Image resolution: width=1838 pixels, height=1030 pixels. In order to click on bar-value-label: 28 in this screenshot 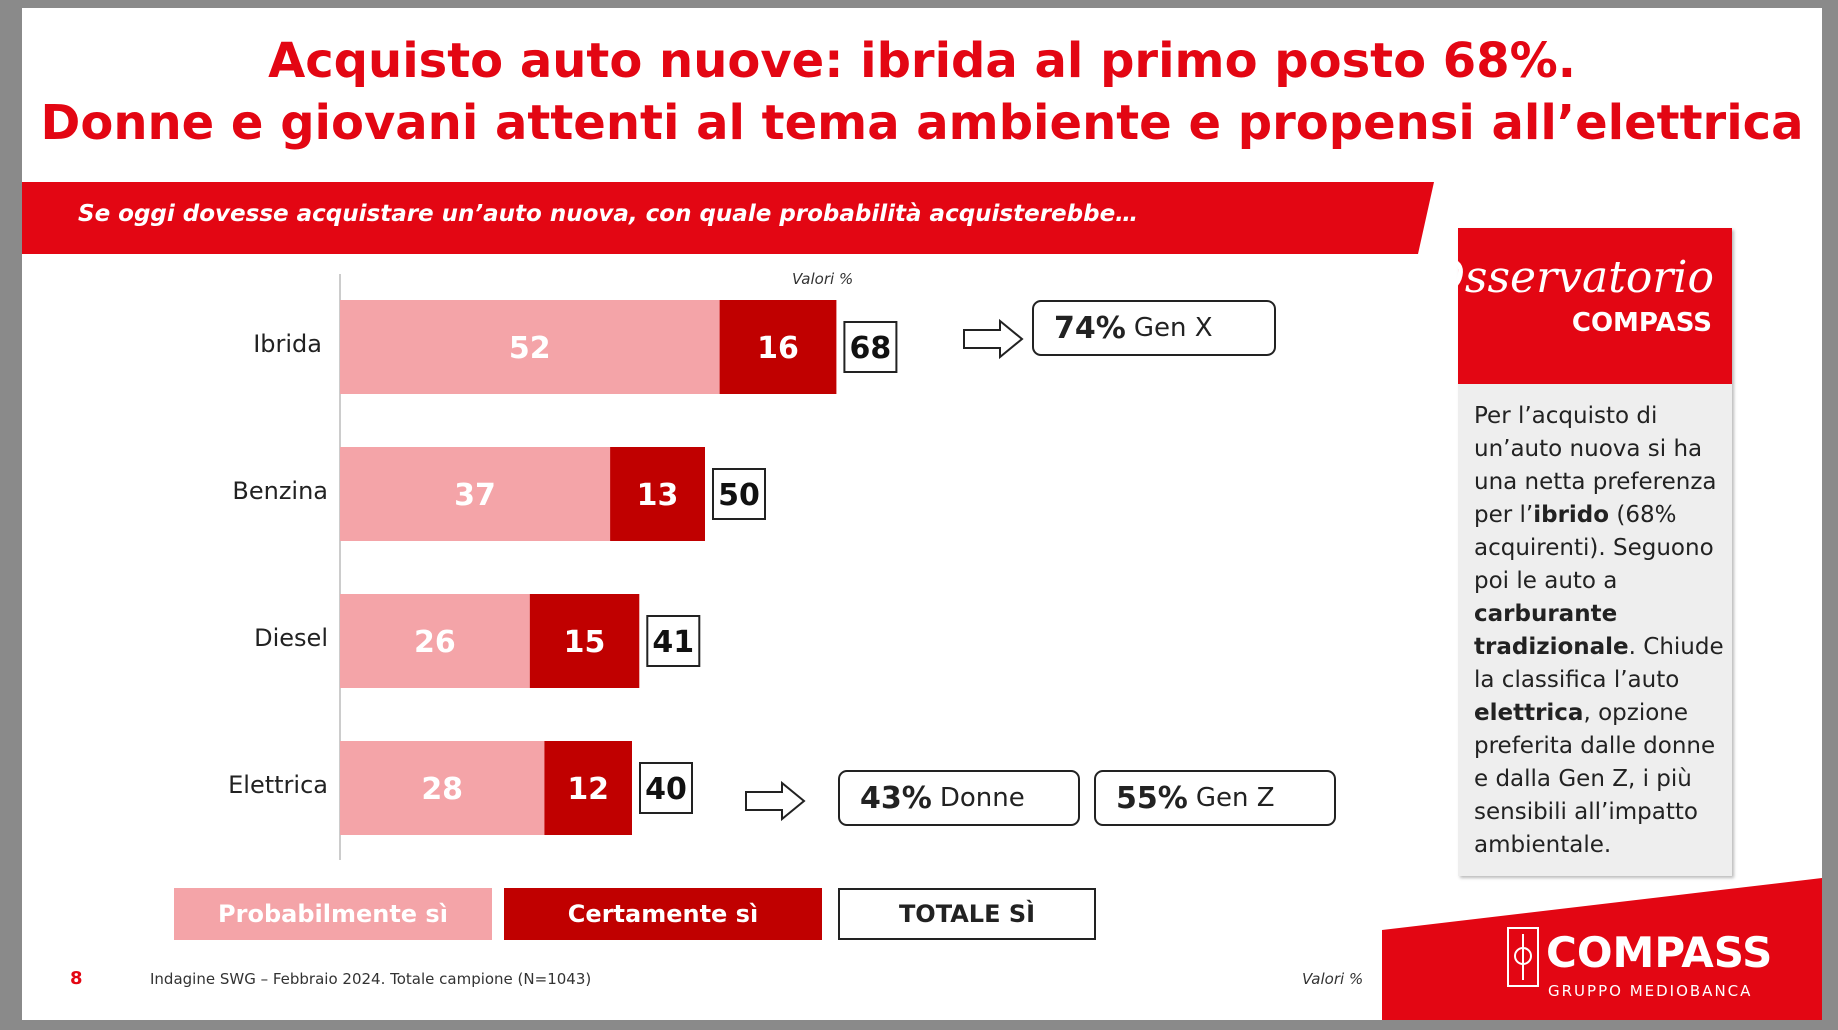, I will do `click(442, 789)`.